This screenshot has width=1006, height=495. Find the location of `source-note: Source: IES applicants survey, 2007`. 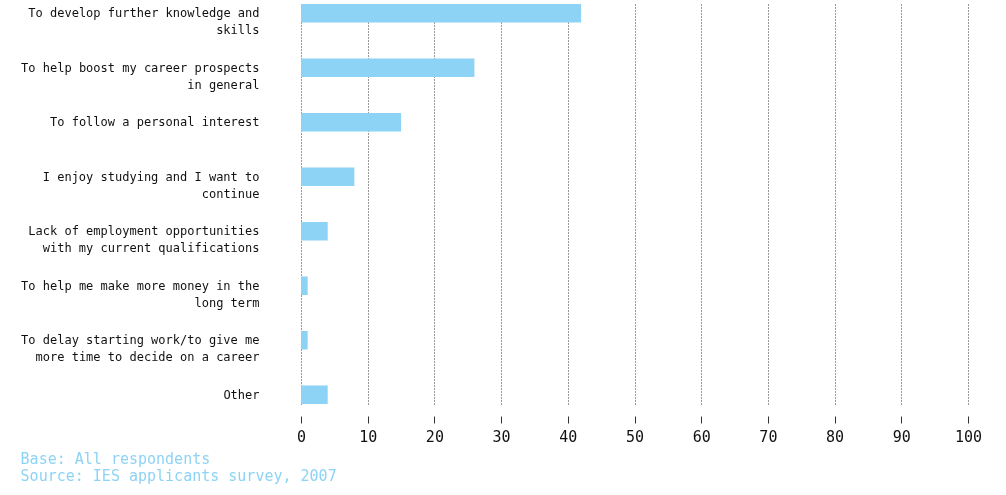

source-note: Source: IES applicants survey, 2007 is located at coordinates (178, 476).